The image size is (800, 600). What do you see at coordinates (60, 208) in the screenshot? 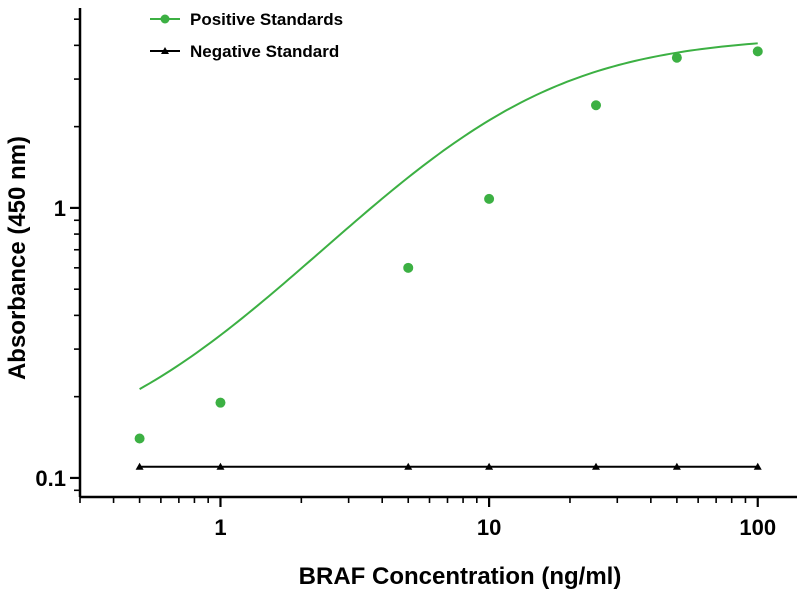
I see `y-tick-label: 1` at bounding box center [60, 208].